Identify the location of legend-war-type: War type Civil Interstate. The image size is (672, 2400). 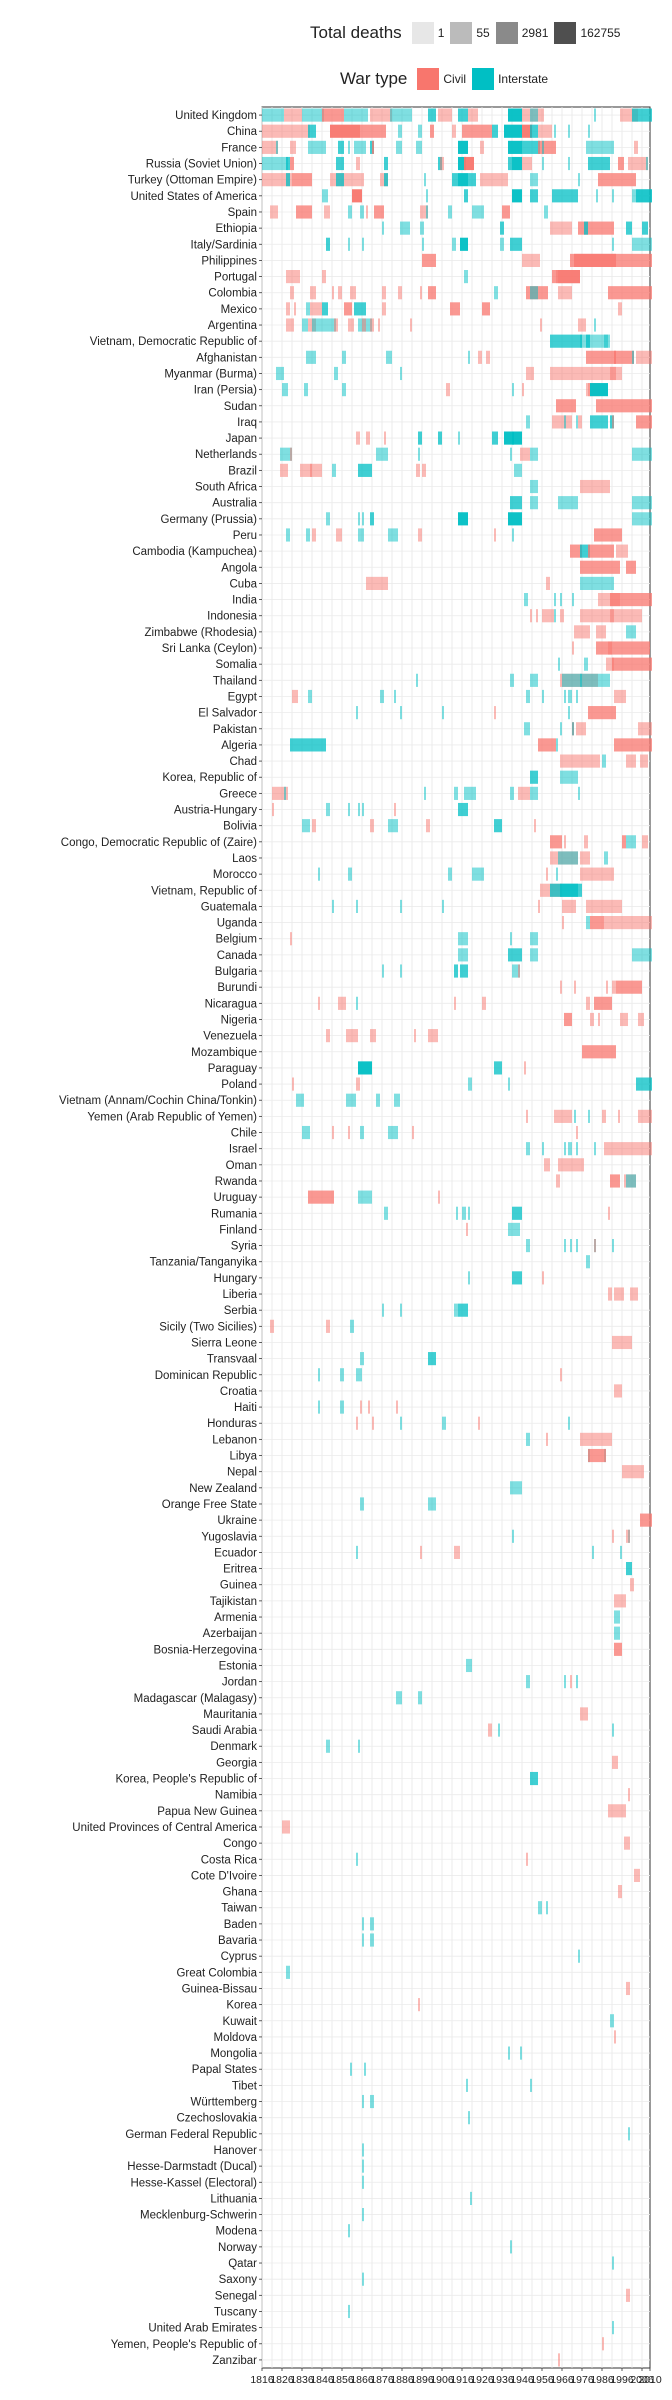
(447, 79).